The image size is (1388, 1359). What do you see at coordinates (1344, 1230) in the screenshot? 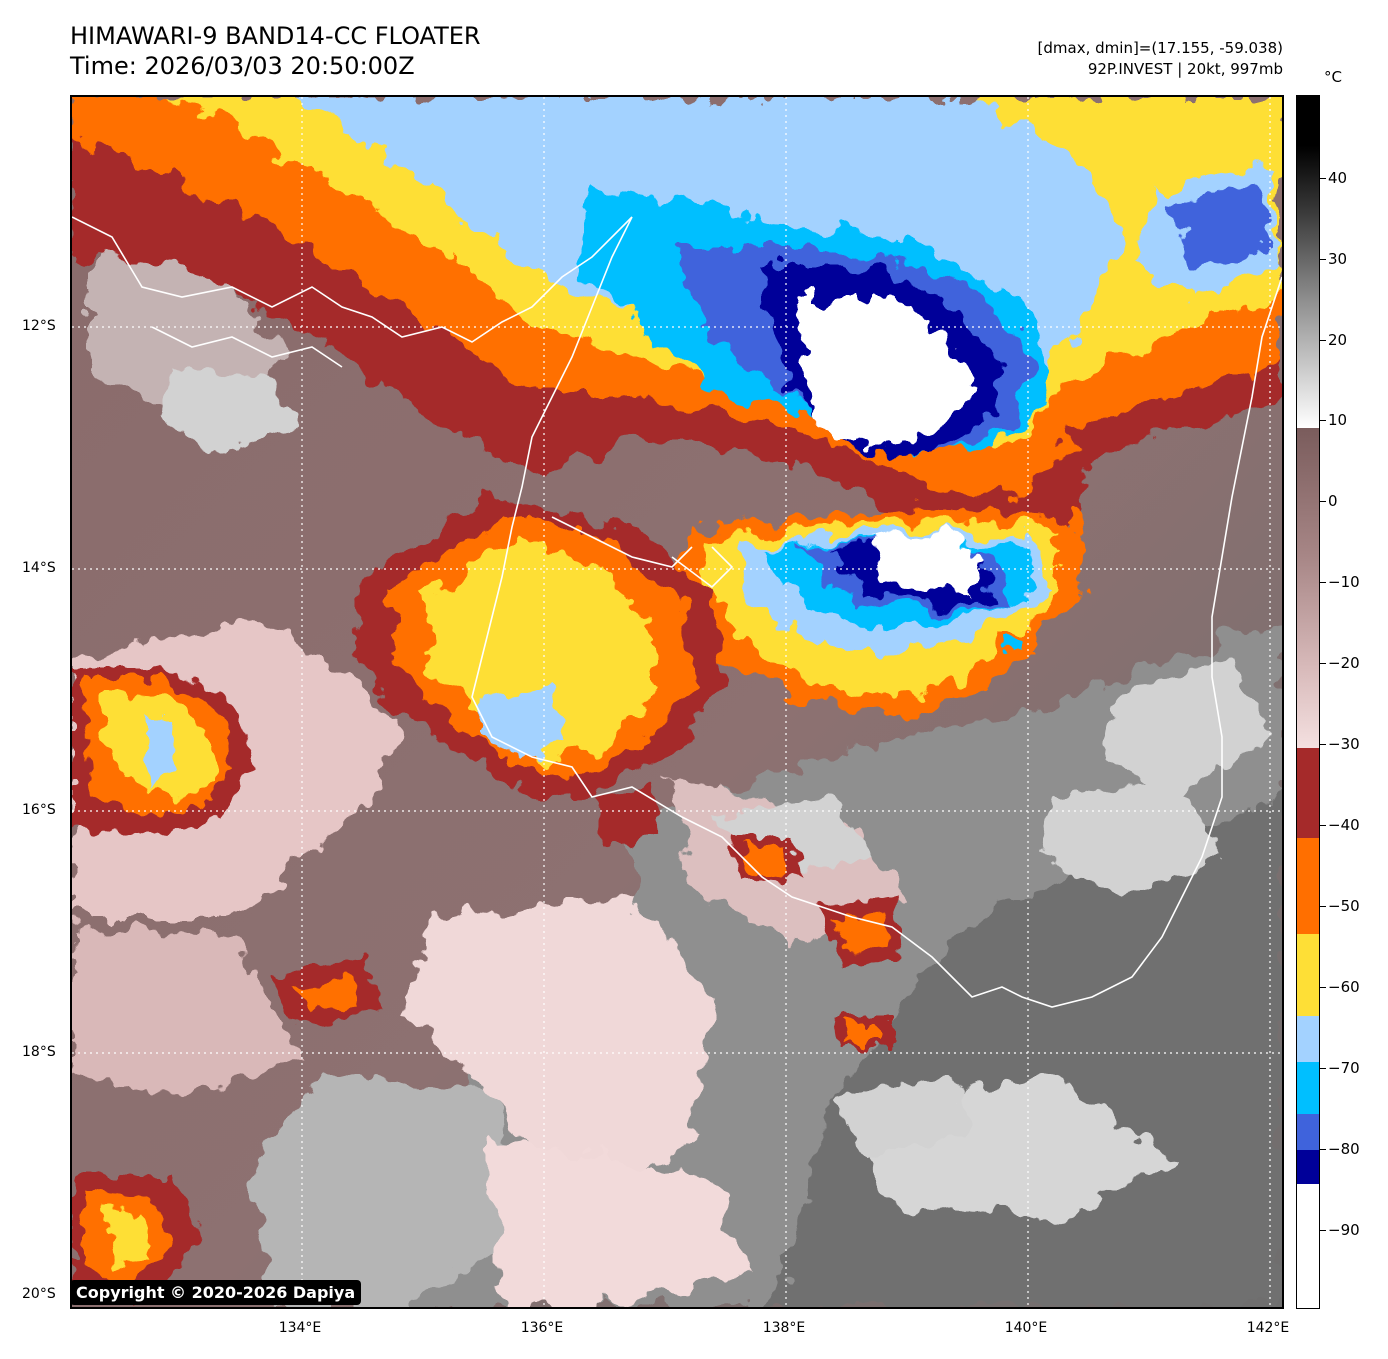
I see `cb-label-minus90: −90` at bounding box center [1344, 1230].